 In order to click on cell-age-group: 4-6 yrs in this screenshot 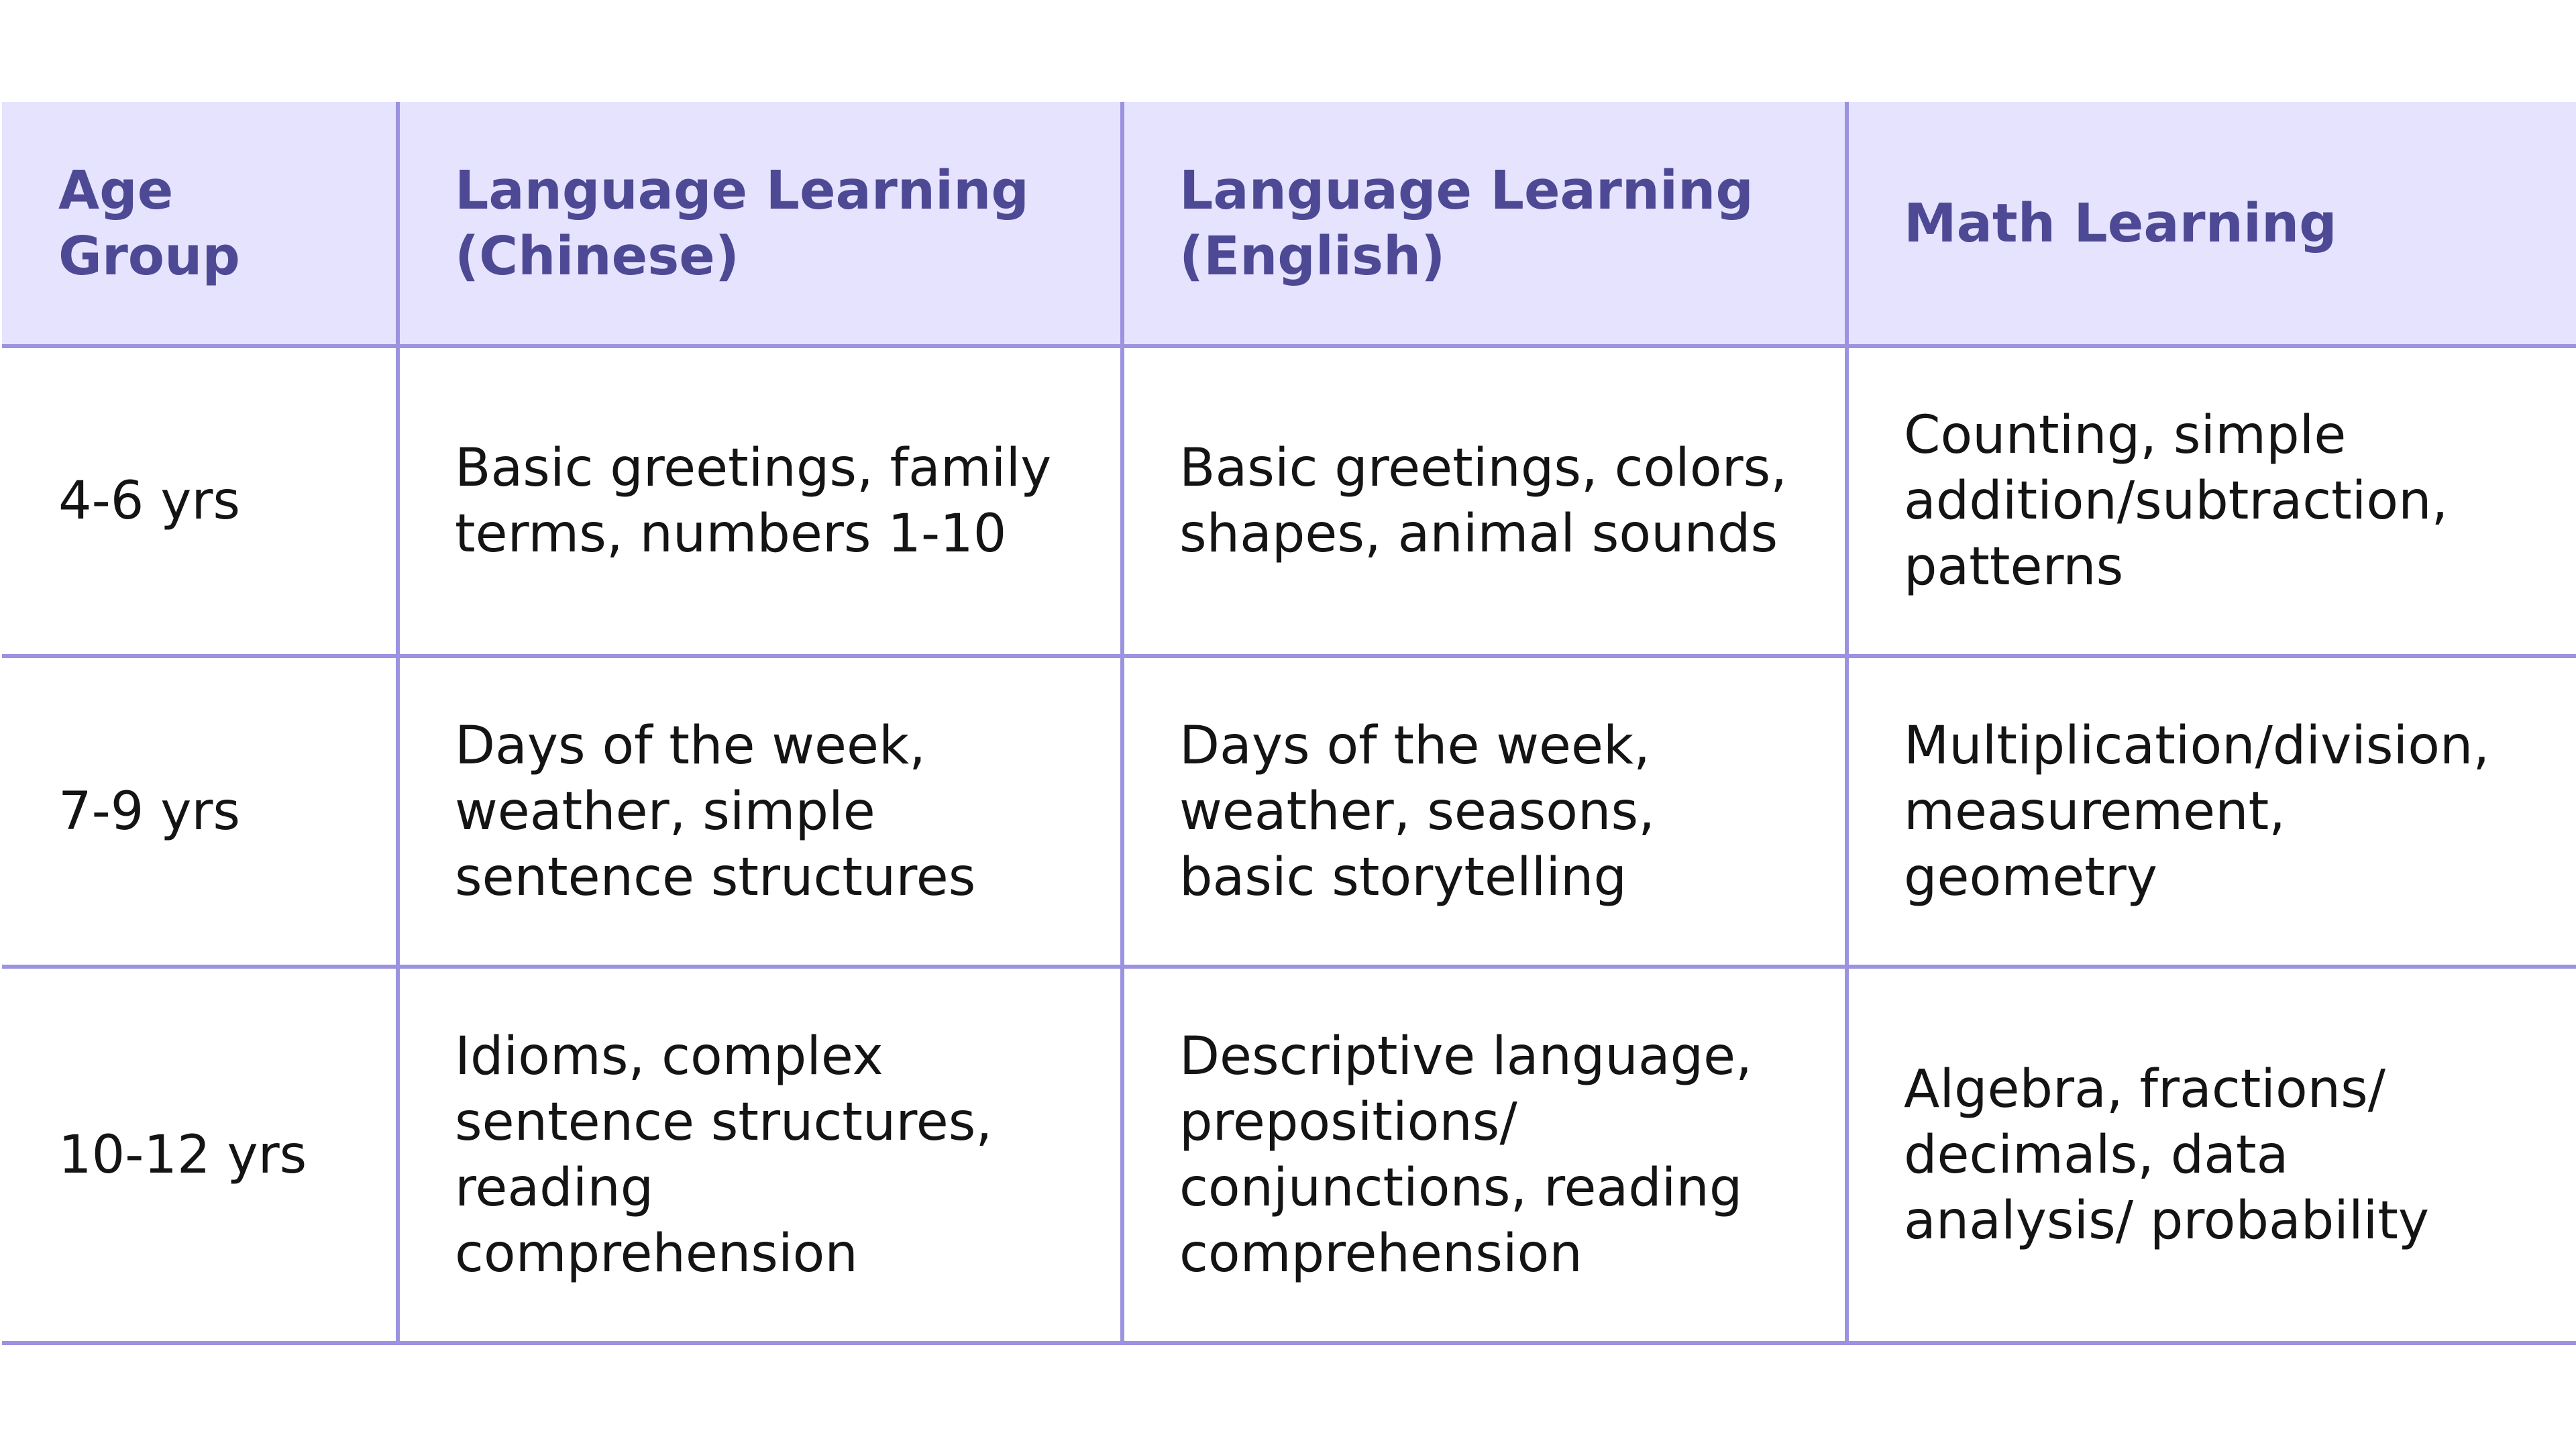, I will do `click(200, 502)`.